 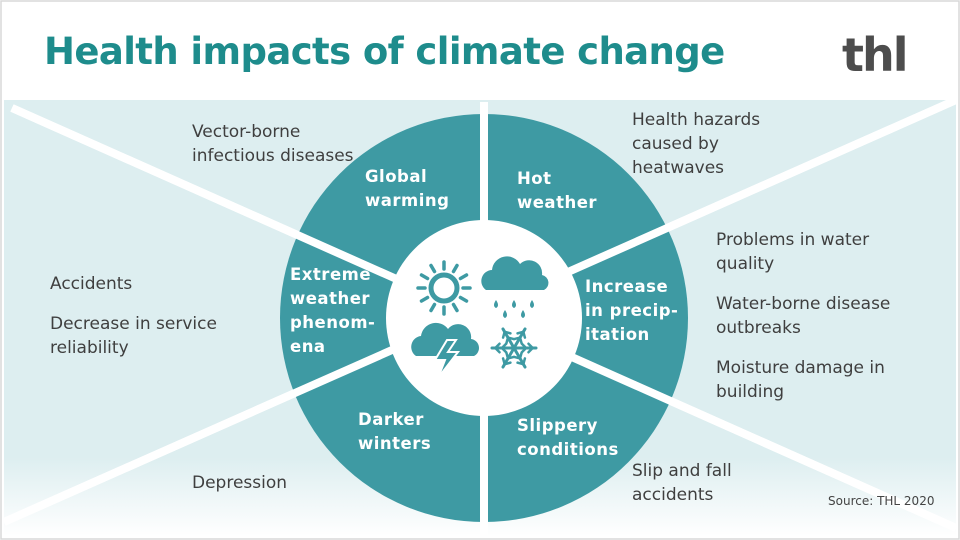 I want to click on segment-label-darker-winters: Darker winters, so click(x=394, y=431).